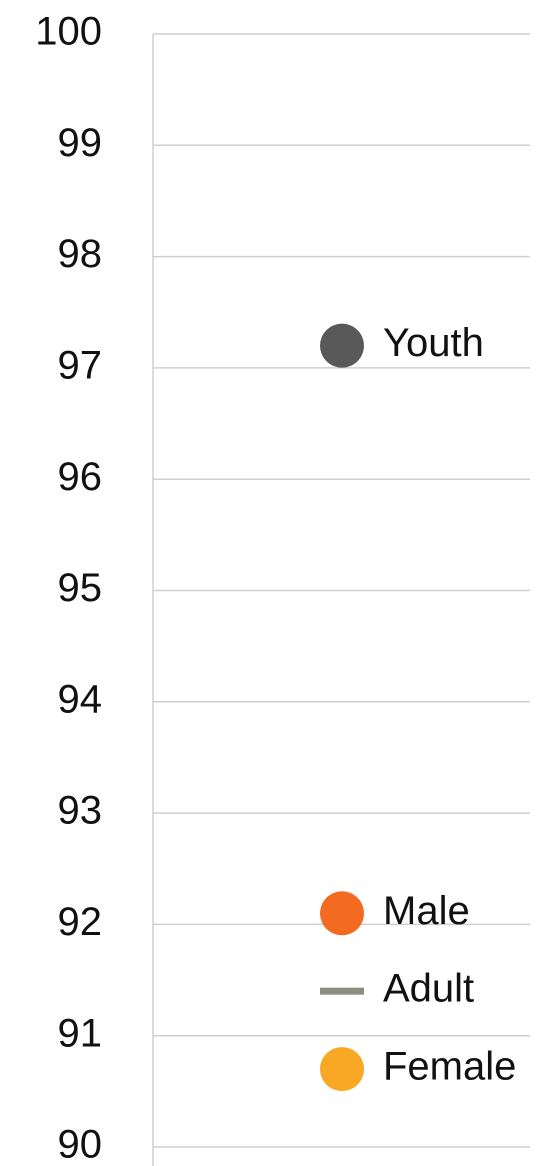  I want to click on y-tick-label: 90, so click(80, 1144).